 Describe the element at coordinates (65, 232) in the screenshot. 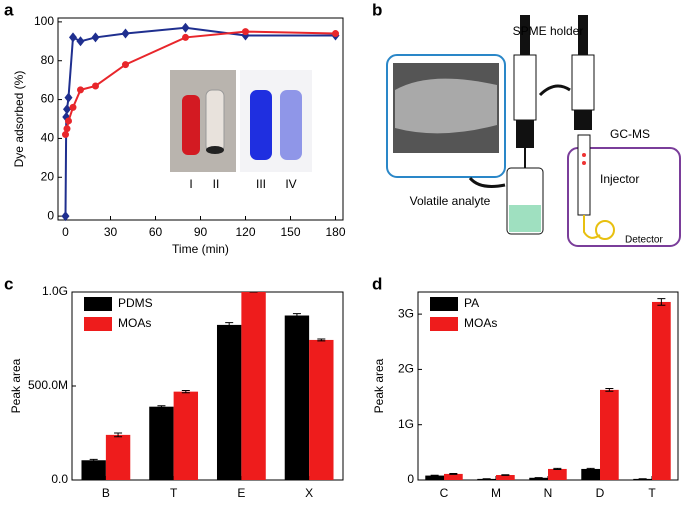

I see `x-tick-label: 0` at that location.